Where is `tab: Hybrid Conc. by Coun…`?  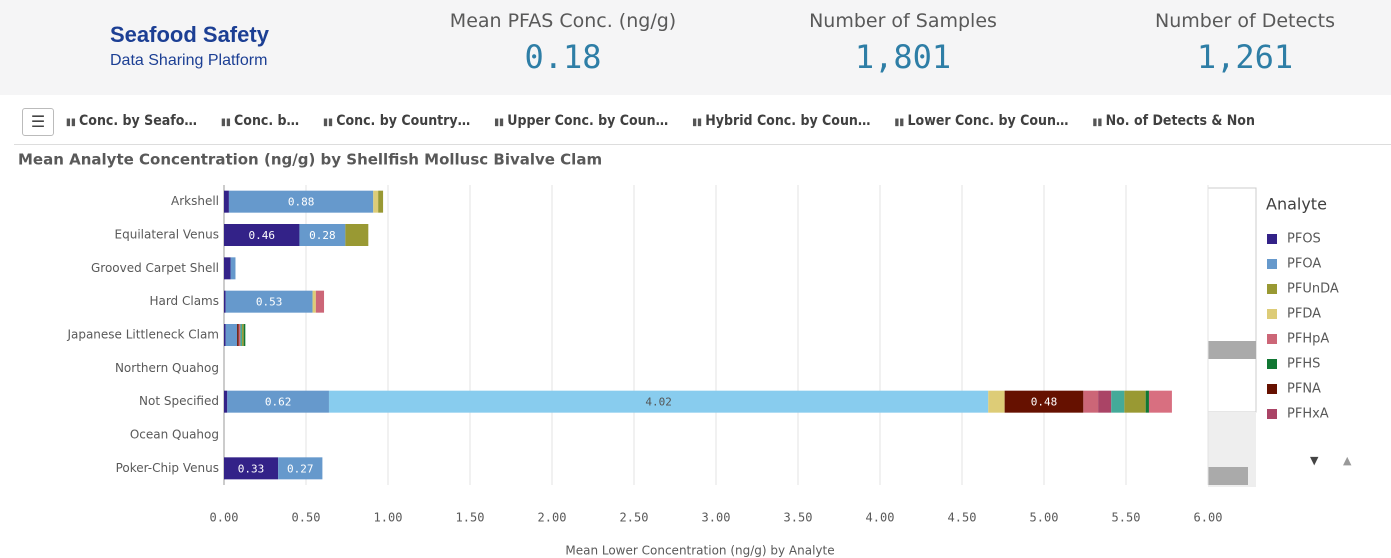
tab: Hybrid Conc. by Coun… is located at coordinates (781, 121).